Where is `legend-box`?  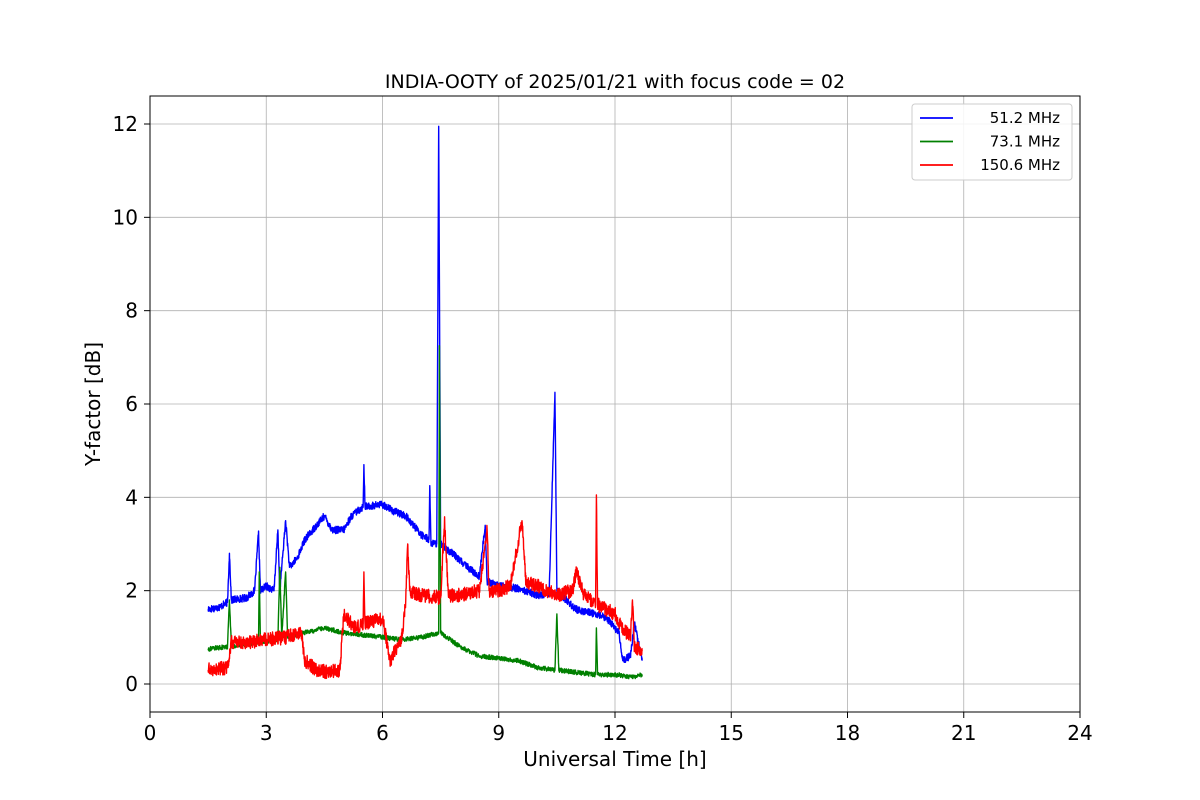
legend-box is located at coordinates (992, 142).